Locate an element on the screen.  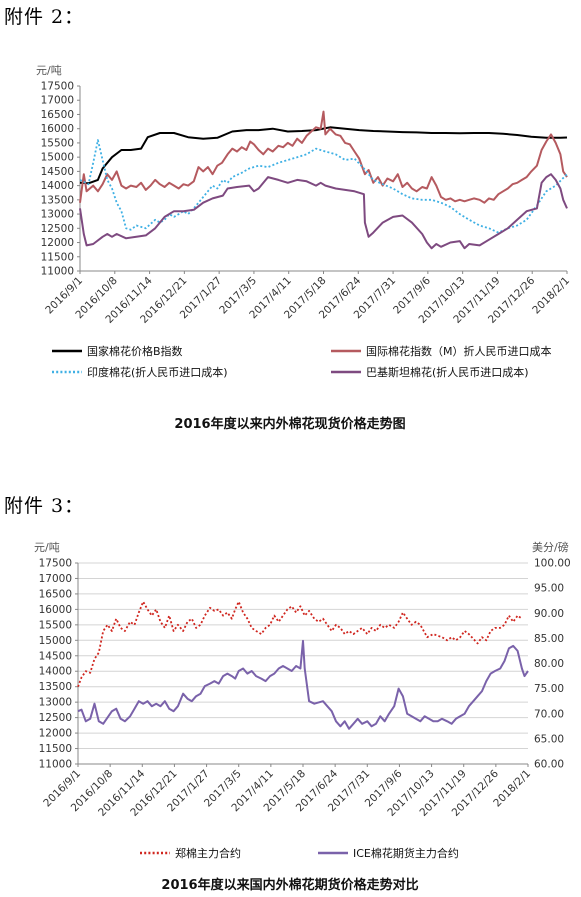
legend-label: 巴基斯坦棉花(折人民币进口成本) is located at coordinates (447, 372).